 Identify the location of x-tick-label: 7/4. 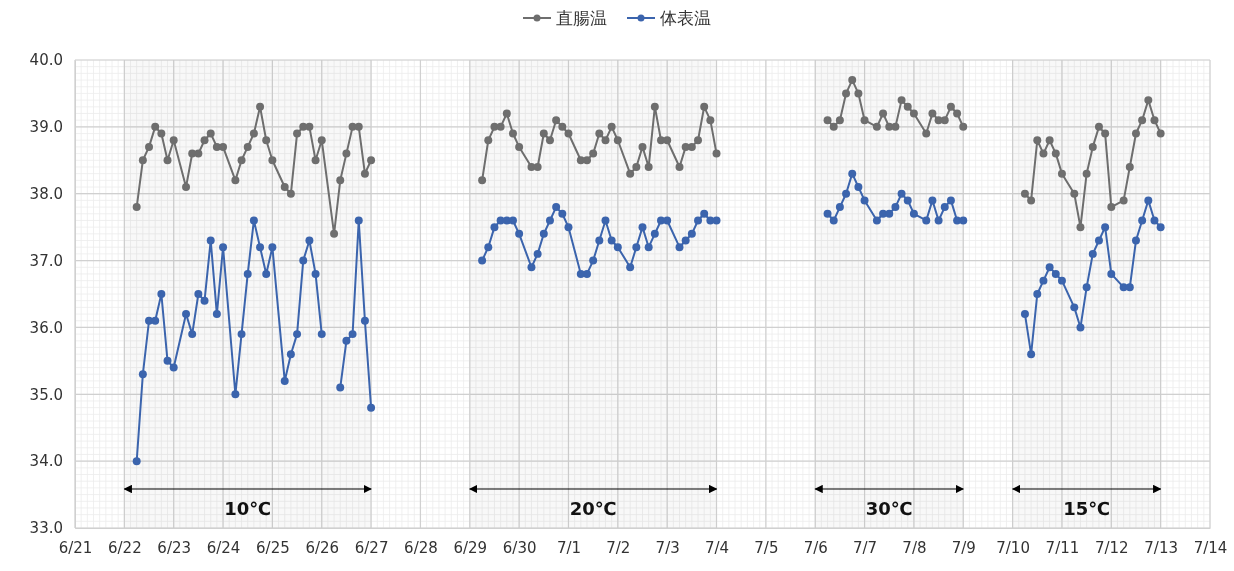
(717, 547).